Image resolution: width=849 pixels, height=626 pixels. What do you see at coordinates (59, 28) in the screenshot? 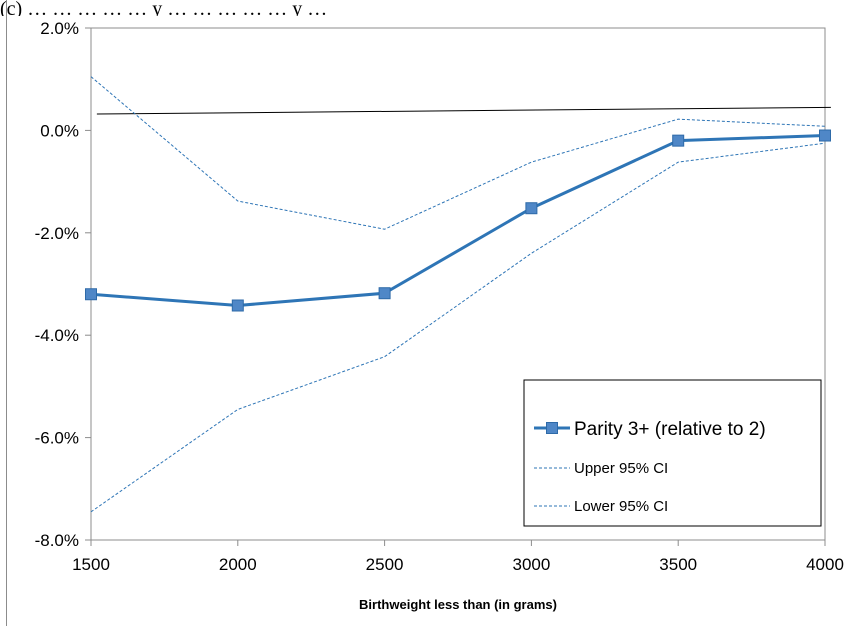
I see `y-tick-label: 2.0%` at bounding box center [59, 28].